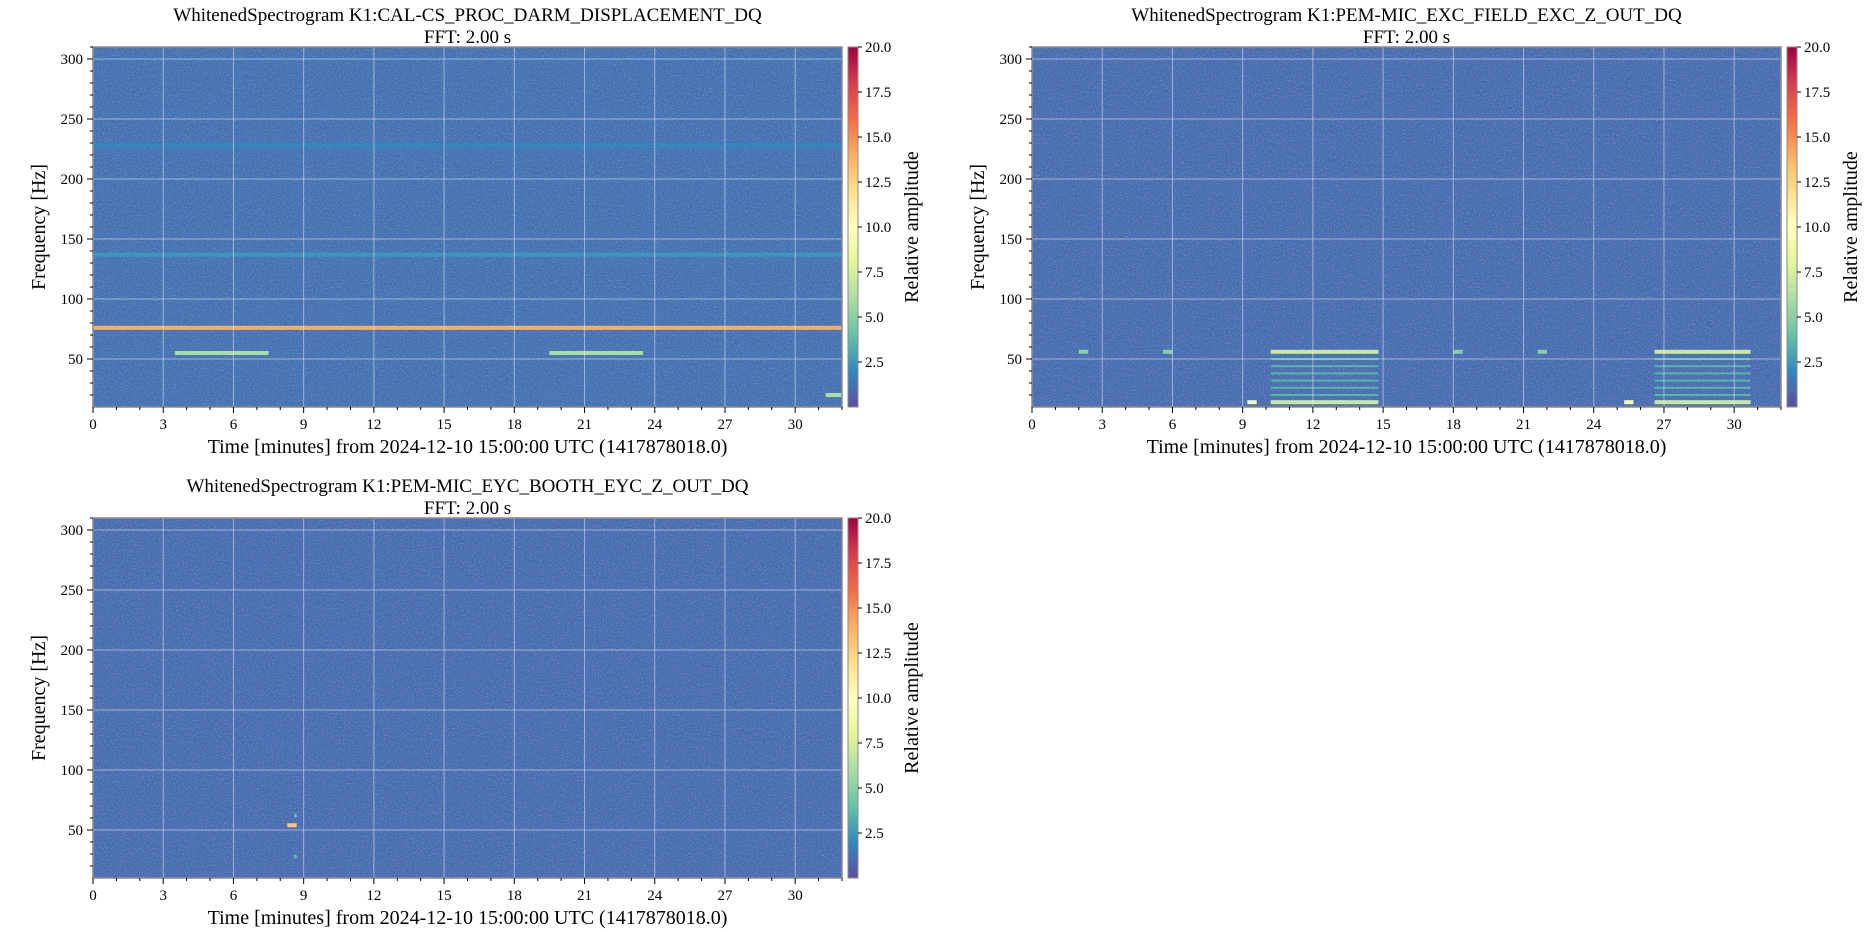  I want to click on colorbar-tick-label: 17.5, so click(1817, 93).